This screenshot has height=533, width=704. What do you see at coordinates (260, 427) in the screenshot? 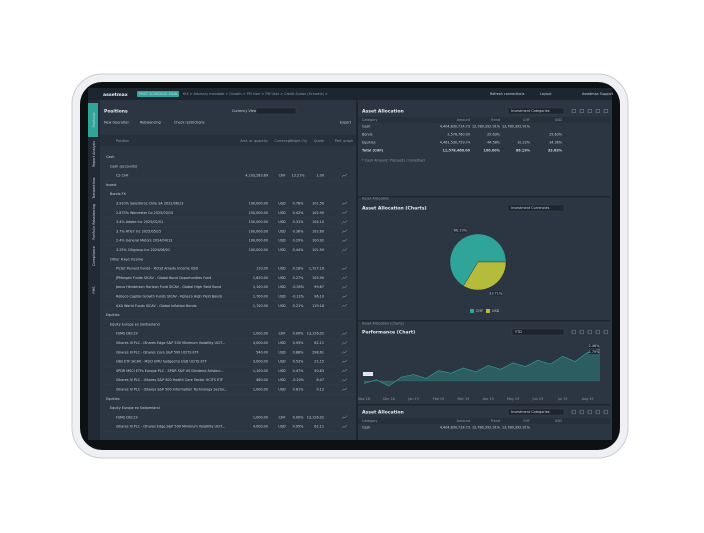
I see `cell: 4,000.00` at bounding box center [260, 427].